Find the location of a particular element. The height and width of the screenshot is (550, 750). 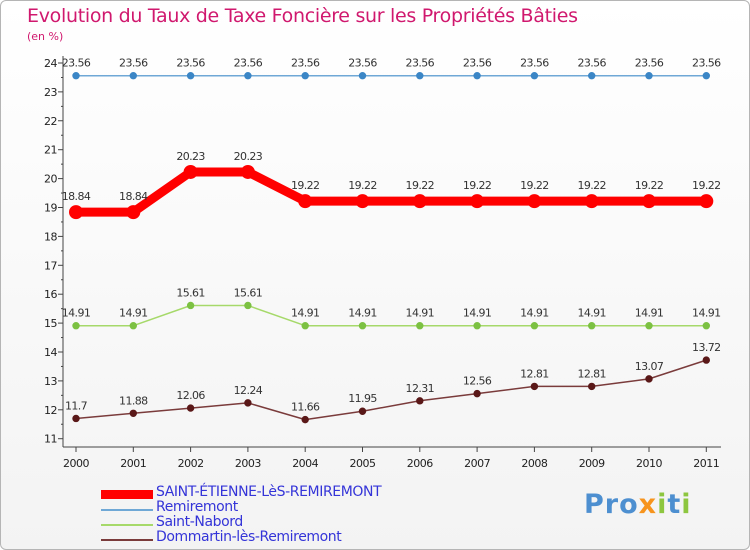

unit-label: (en %) is located at coordinates (45, 36).